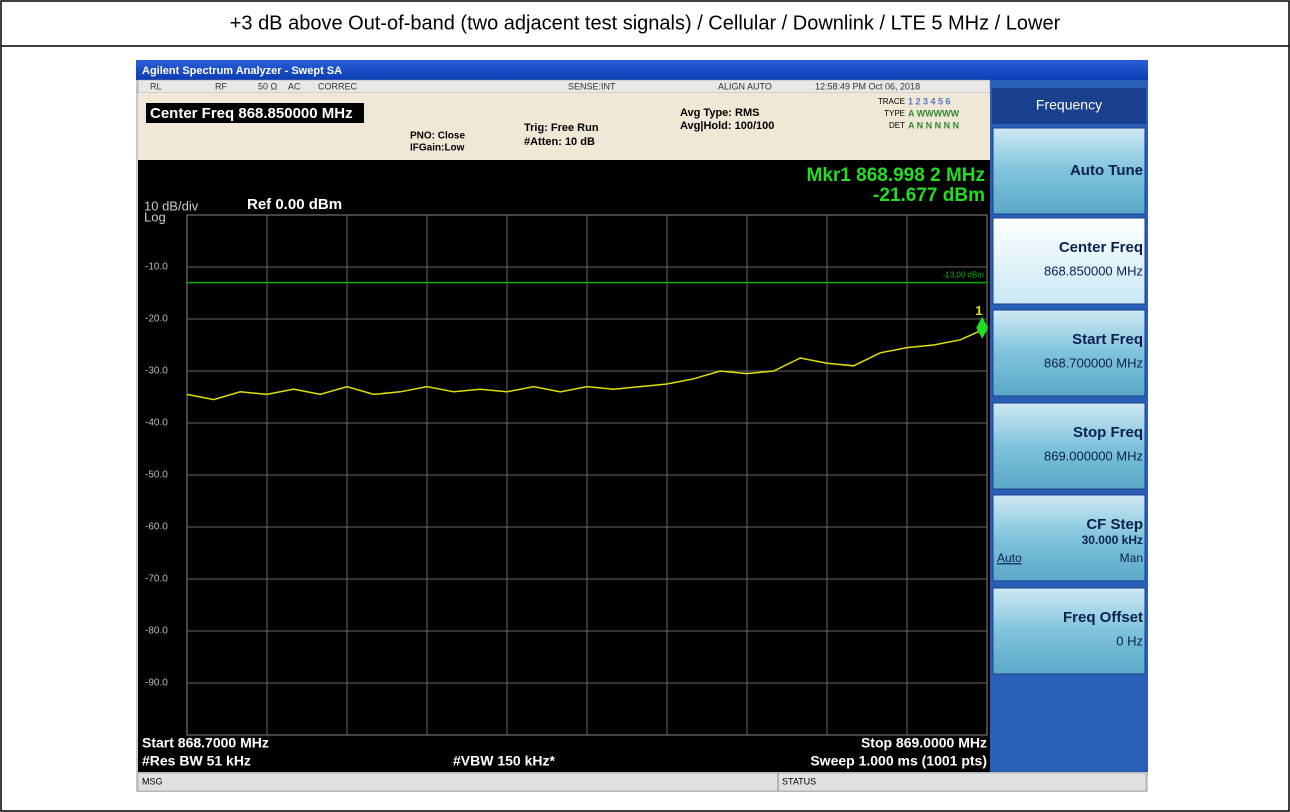 The width and height of the screenshot is (1290, 812). Describe the element at coordinates (242, 71) in the screenshot. I see `window-title: Agilent Spectrum Analyzer - Swept SA` at that location.